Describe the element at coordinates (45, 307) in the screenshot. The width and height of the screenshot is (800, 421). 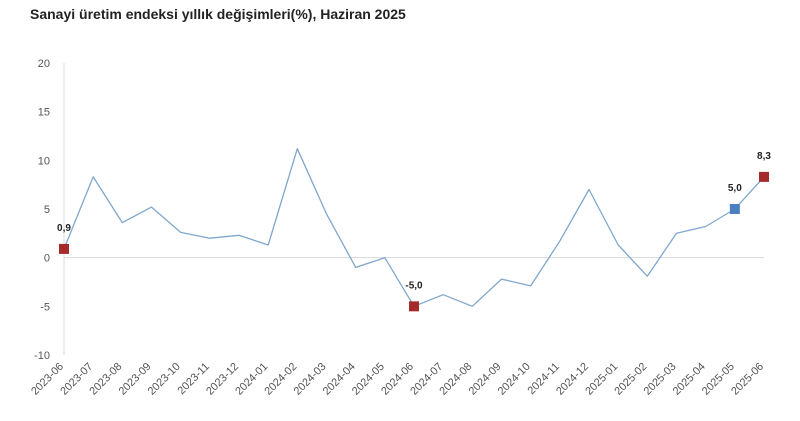
I see `y-tick-label: -5` at that location.